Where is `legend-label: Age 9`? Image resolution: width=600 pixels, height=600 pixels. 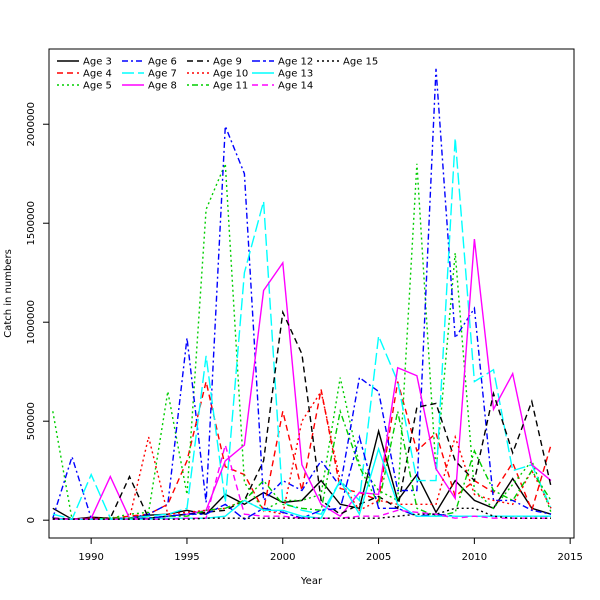 legend-label: Age 9 is located at coordinates (227, 62).